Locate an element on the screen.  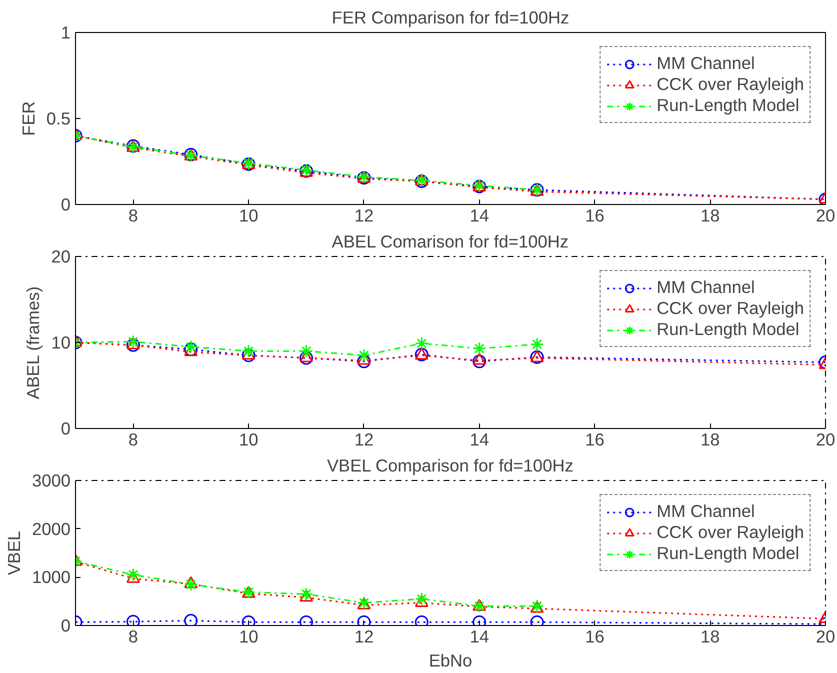
chart-title: VBEL Comparison for fd=100Hz is located at coordinates (450, 466).